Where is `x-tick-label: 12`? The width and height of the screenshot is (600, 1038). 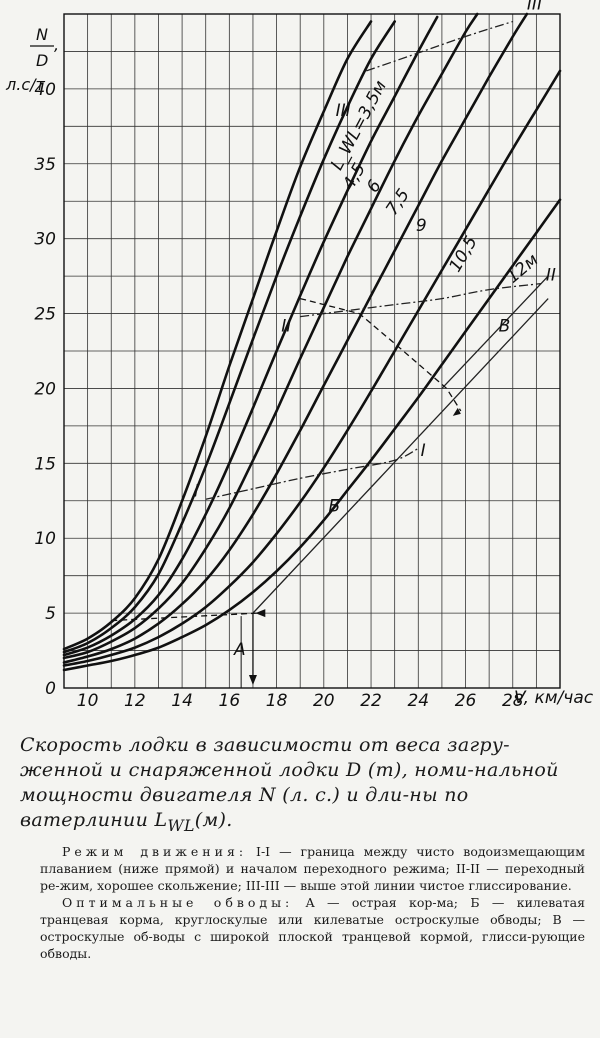
x-tick-label: 12 is located at coordinates (135, 701).